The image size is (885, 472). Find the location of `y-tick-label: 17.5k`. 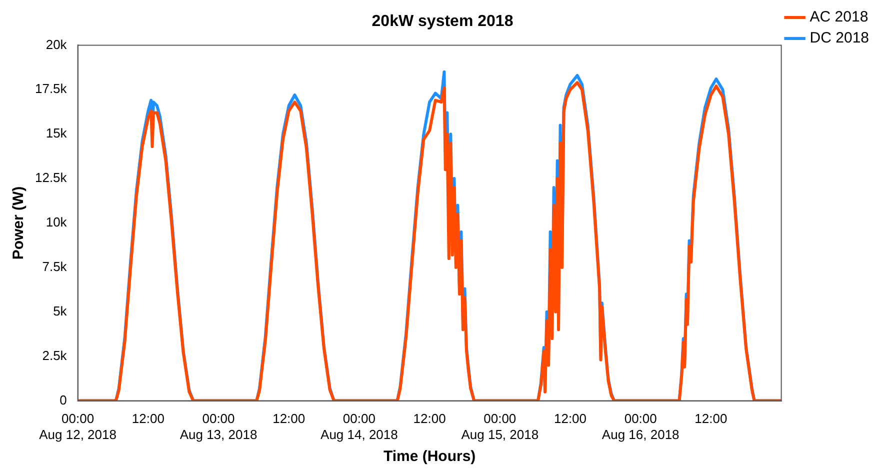

y-tick-label: 17.5k is located at coordinates (51, 88).